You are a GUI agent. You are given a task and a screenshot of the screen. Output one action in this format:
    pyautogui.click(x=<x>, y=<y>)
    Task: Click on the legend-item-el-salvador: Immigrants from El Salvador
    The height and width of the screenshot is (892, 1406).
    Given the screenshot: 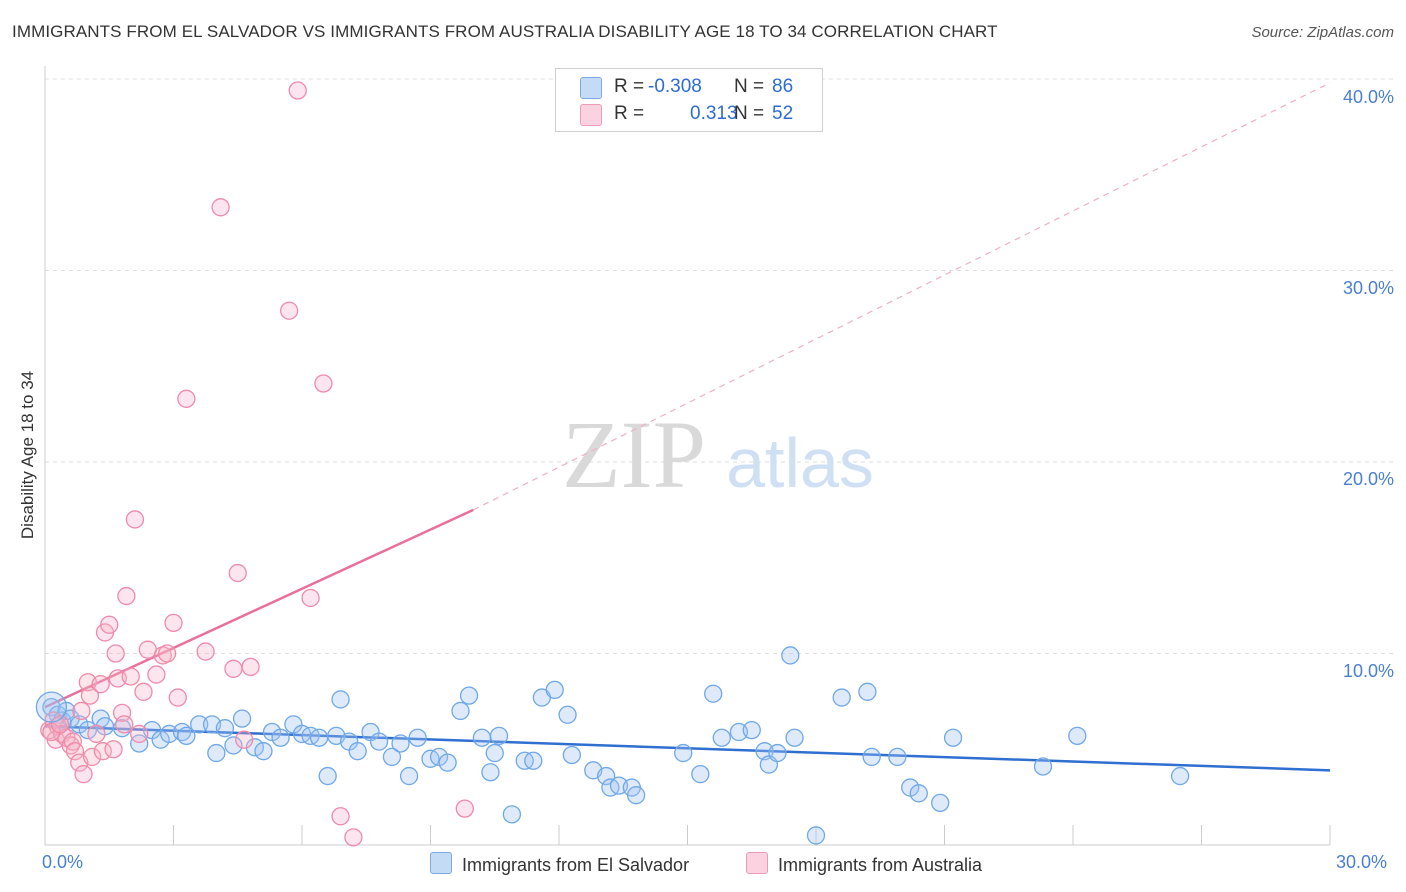 What is the action you would take?
    pyautogui.click(x=559, y=864)
    